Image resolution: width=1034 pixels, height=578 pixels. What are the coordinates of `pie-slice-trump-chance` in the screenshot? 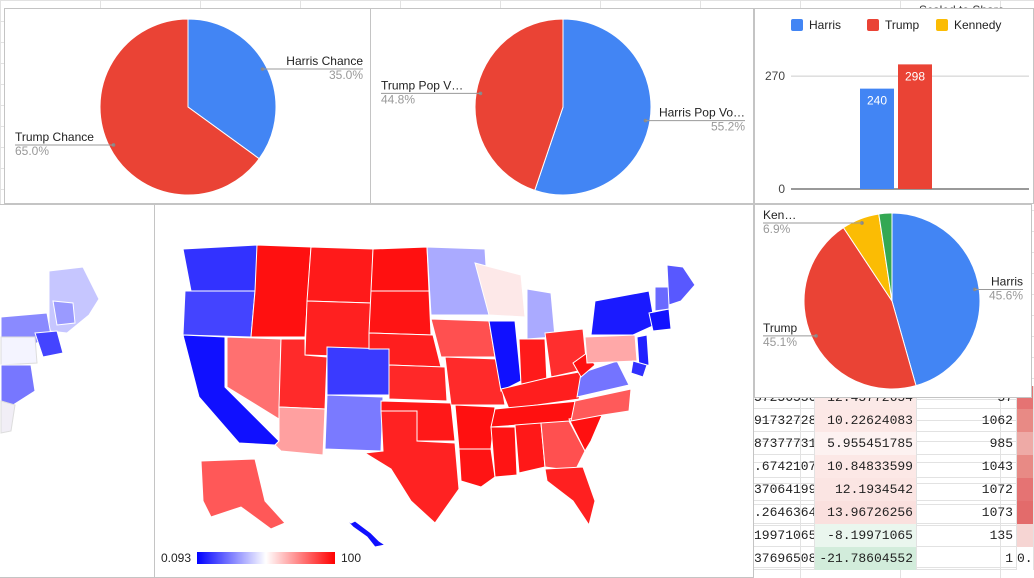 It's located at (179, 107).